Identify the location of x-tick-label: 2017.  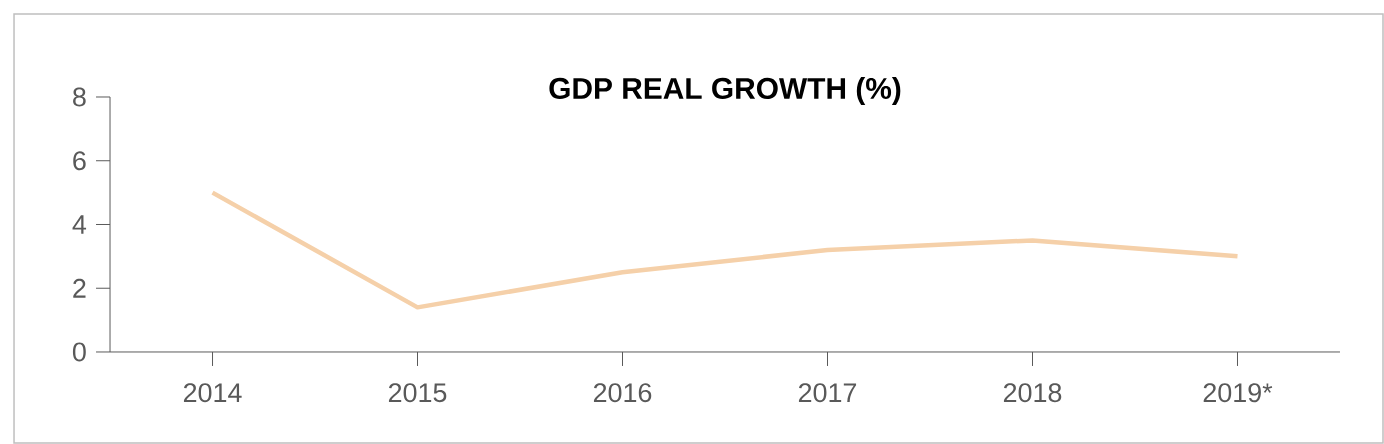
(827, 393).